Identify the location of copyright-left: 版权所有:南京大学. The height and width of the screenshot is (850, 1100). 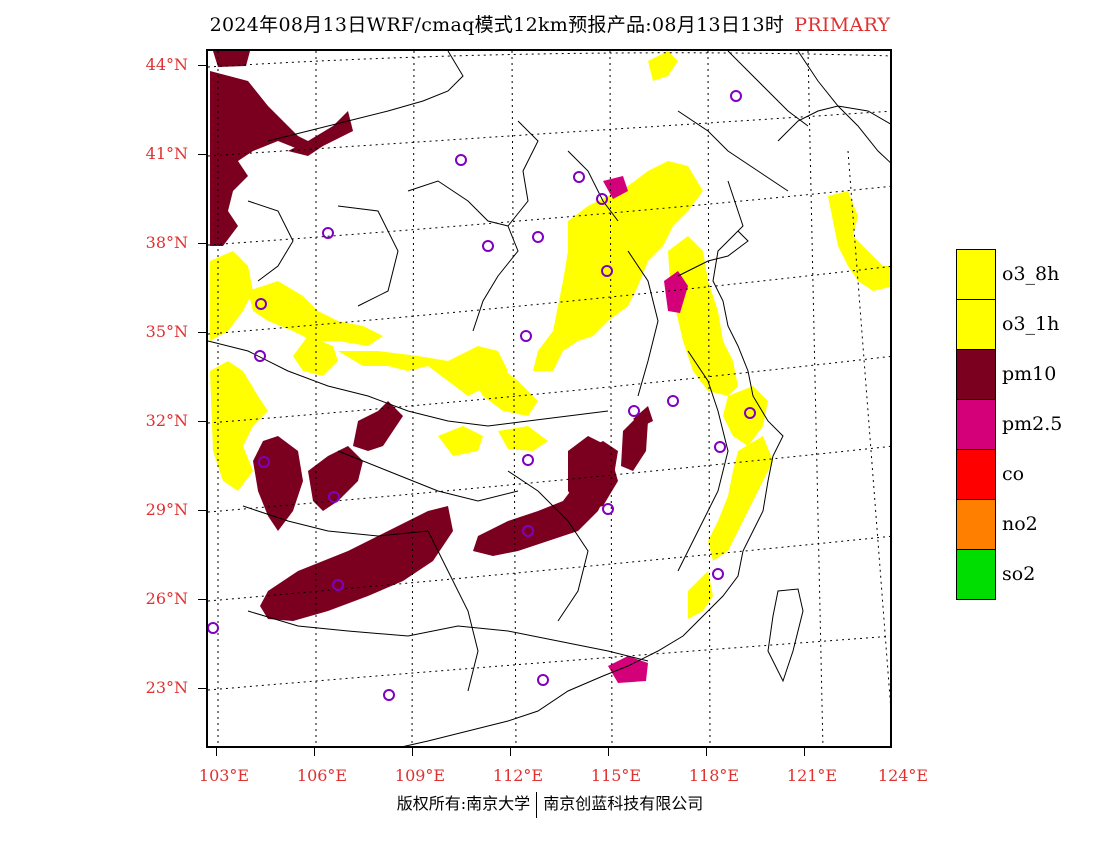
(463, 803).